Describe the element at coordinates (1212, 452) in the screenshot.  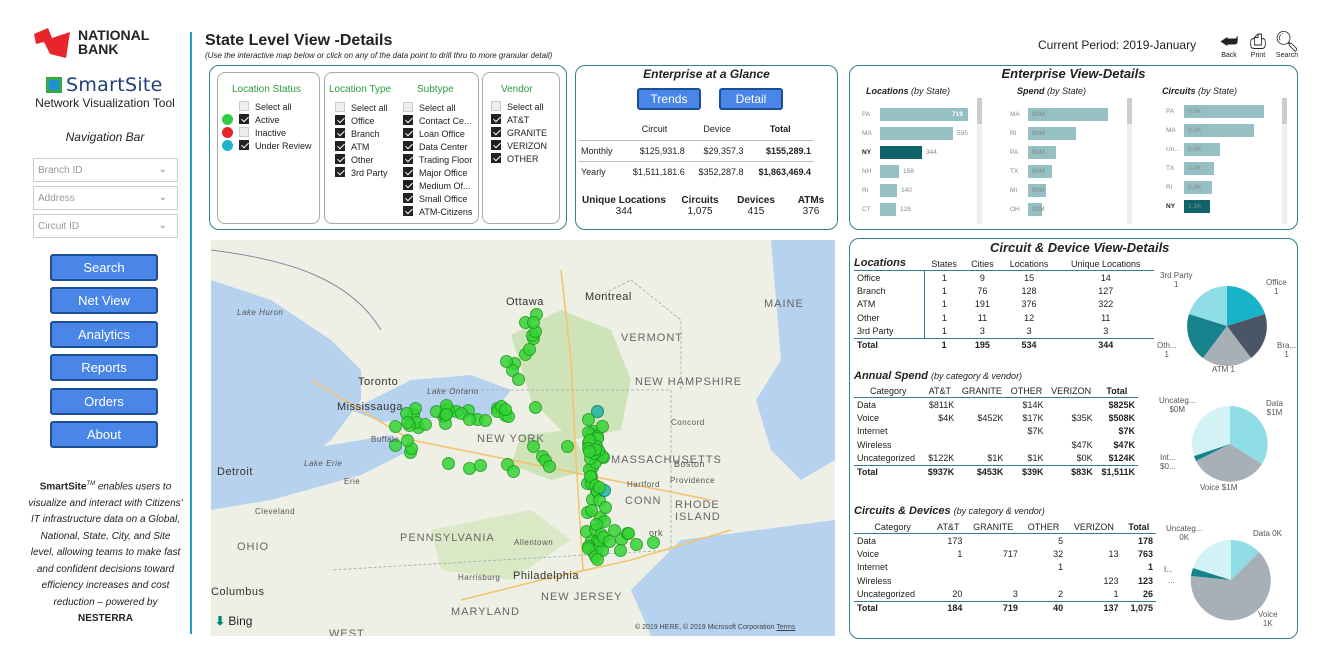
I see `pie-slice-internet` at that location.